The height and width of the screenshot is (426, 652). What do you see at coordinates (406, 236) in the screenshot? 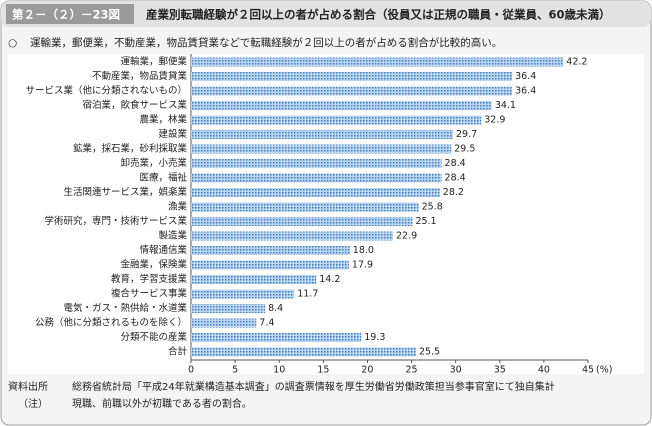
I see `value-label: 22.9` at bounding box center [406, 236].